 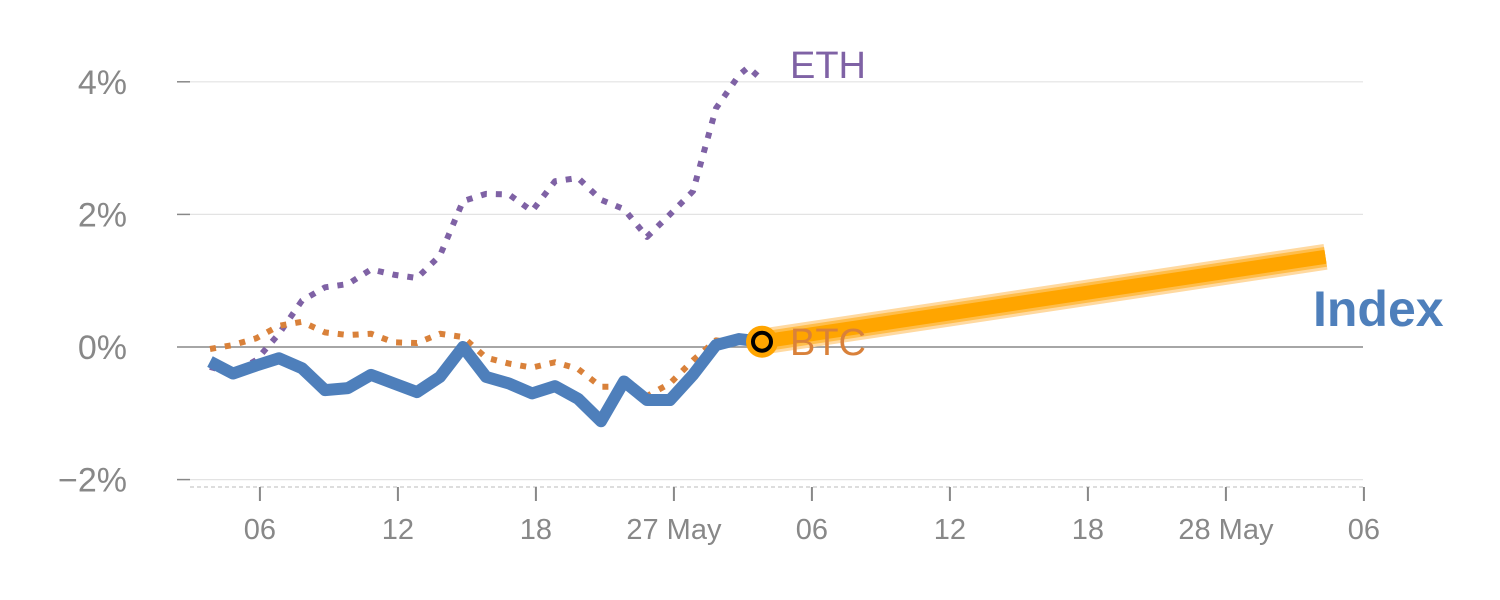 What do you see at coordinates (474, 359) in the screenshot?
I see `series-line-btc` at bounding box center [474, 359].